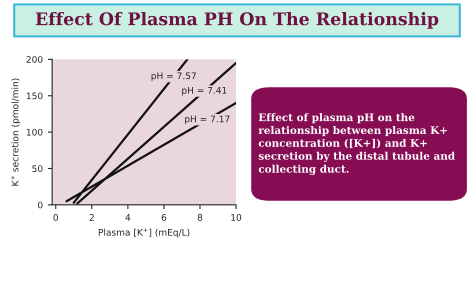 This screenshot has height=291, width=474. Describe the element at coordinates (237, 20) in the screenshot. I see `chart-title: Effect Of Plasma PH On The Relationship` at that location.